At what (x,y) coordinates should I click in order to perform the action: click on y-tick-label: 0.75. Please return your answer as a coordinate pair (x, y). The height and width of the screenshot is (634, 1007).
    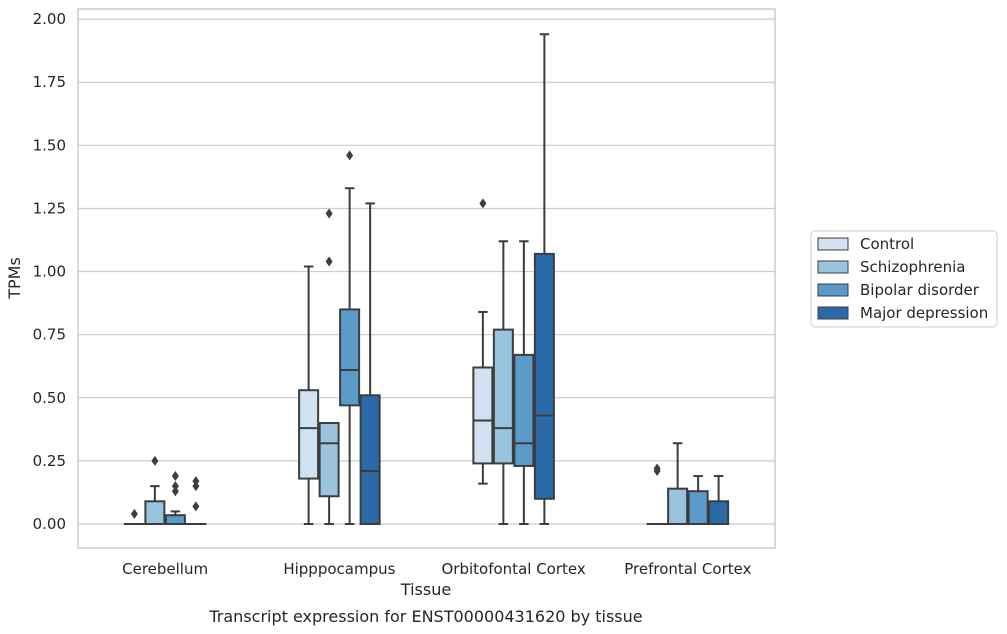
    Looking at the image, I should click on (49, 335).